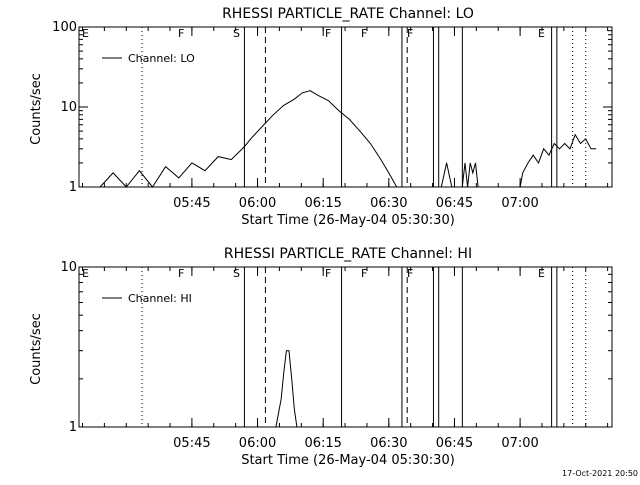 The image size is (640, 485). Describe the element at coordinates (348, 254) in the screenshot. I see `chart-title: RHESSI PARTICLE_RATE Channel: HI` at that location.